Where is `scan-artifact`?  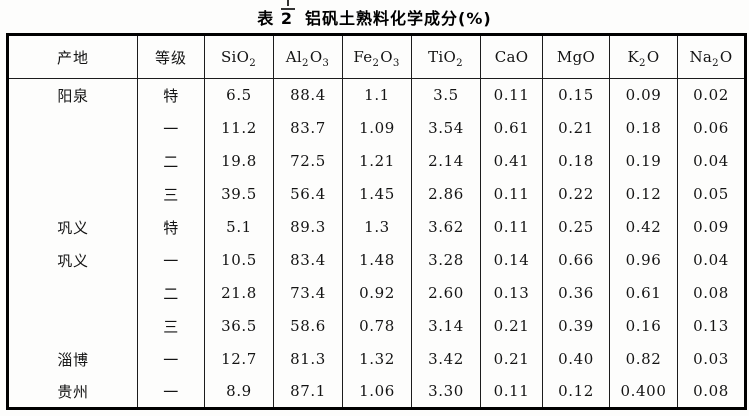
scan-artifact is located at coordinates (288, 5).